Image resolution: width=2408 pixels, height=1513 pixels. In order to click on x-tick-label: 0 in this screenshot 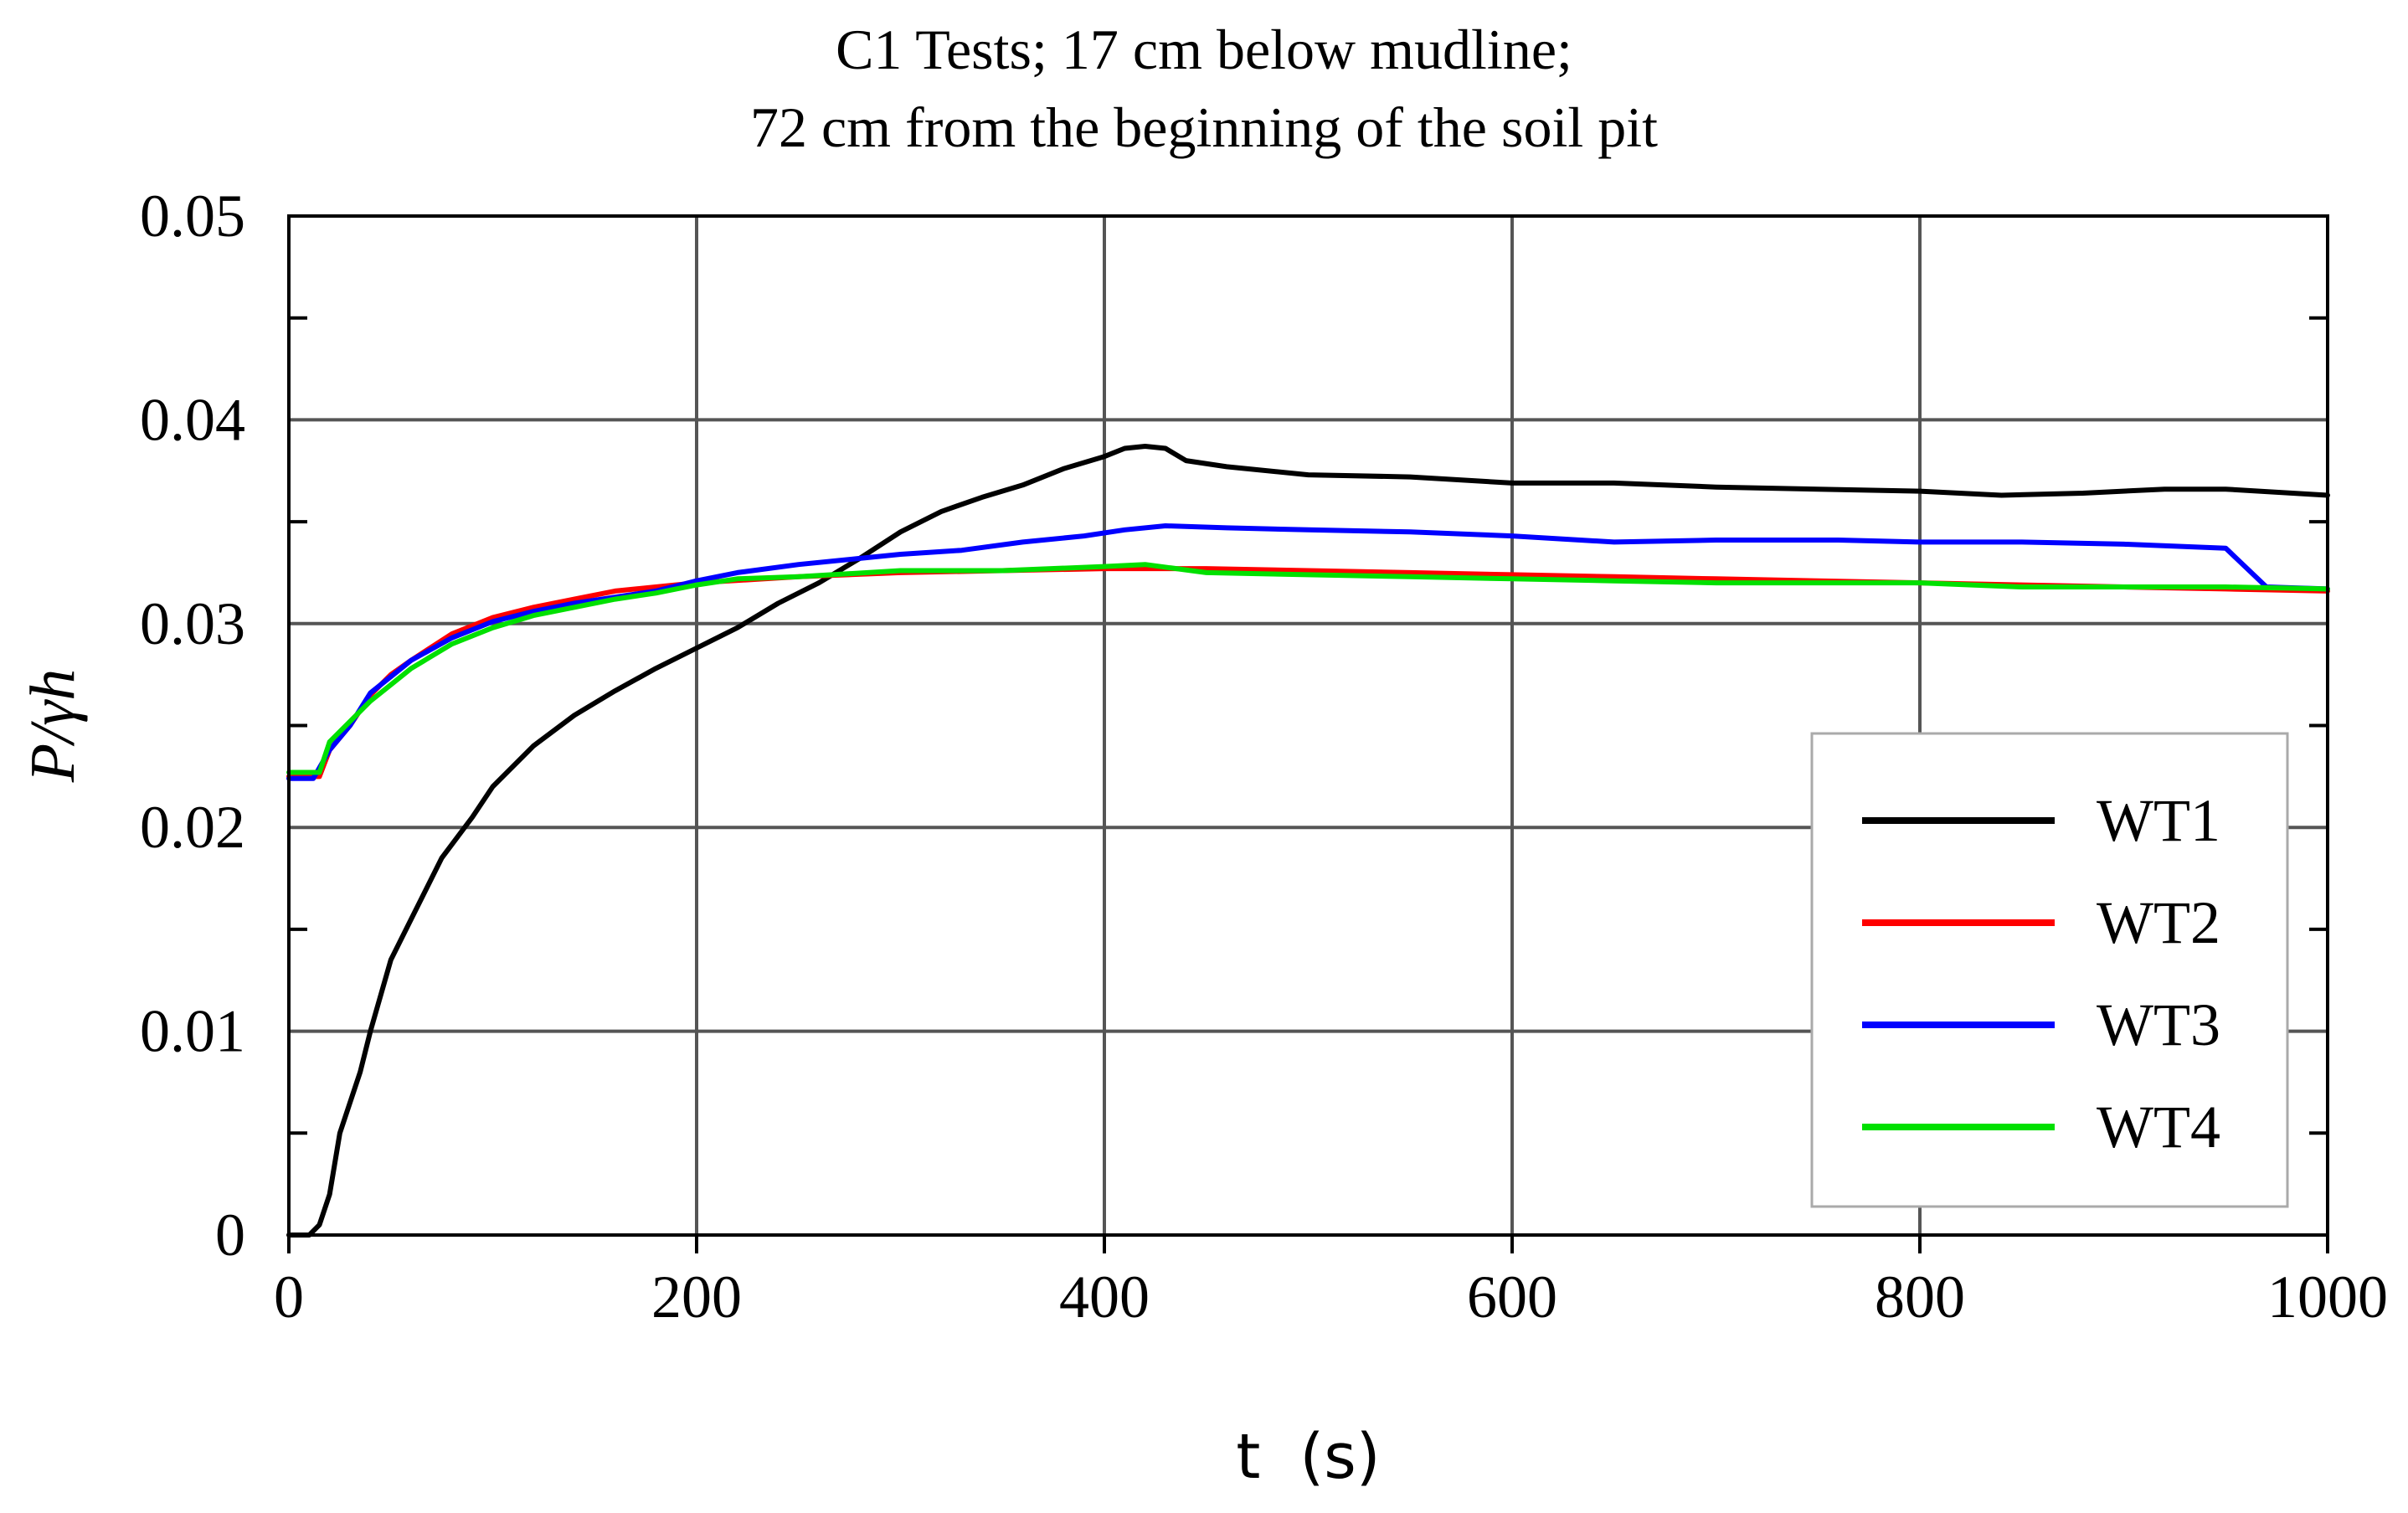, I will do `click(289, 1296)`.